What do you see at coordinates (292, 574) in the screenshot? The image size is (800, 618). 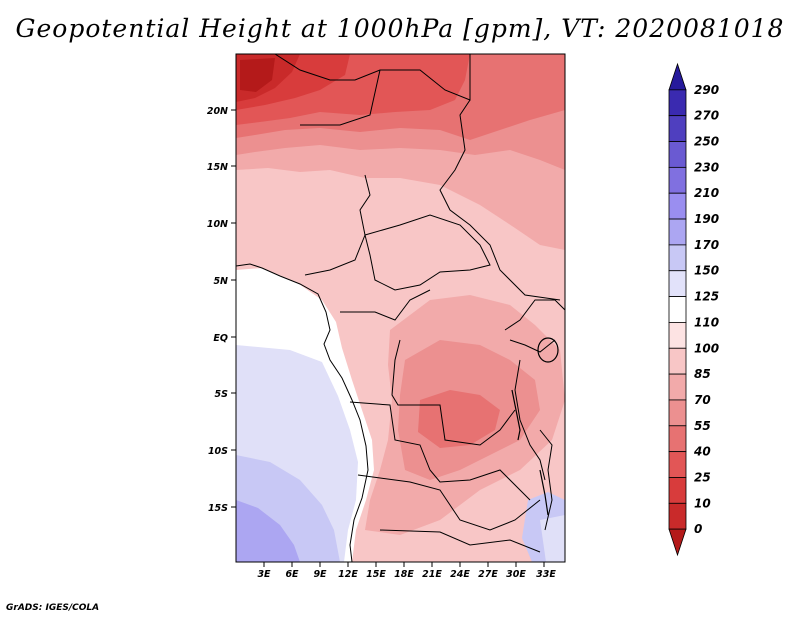 I see `x-tick-6e: 6E` at bounding box center [292, 574].